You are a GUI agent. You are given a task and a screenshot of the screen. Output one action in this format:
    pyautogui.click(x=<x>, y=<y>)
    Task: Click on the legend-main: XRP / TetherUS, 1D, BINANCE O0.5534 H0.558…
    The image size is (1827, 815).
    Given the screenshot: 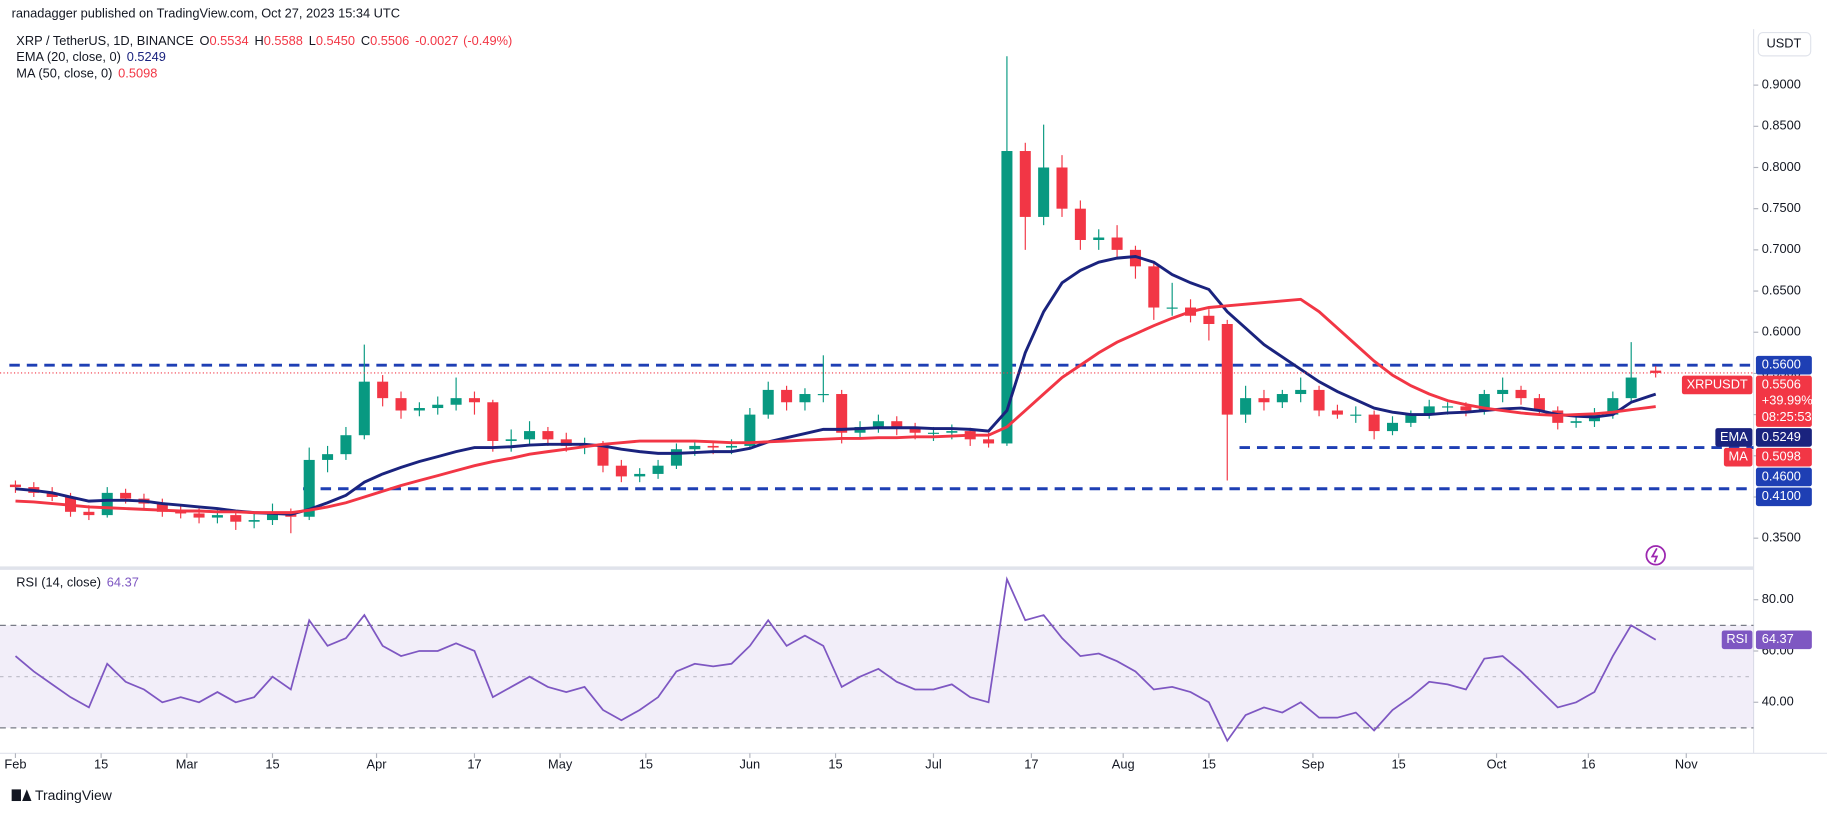 What is the action you would take?
    pyautogui.click(x=264, y=40)
    